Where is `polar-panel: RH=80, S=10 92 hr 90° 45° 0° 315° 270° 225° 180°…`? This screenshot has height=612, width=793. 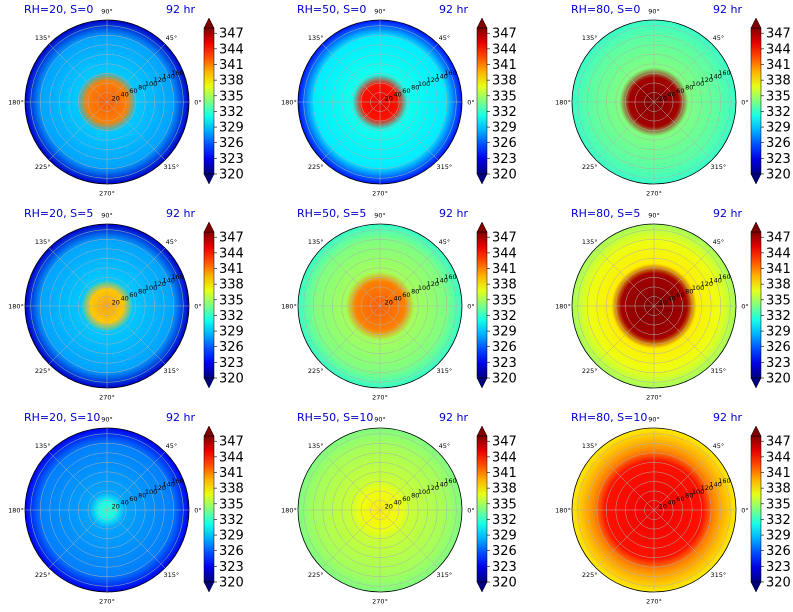 polar-panel: RH=80, S=10 92 hr 90° 45° 0° 315° 270° 225° 180°… is located at coordinates (670, 510).